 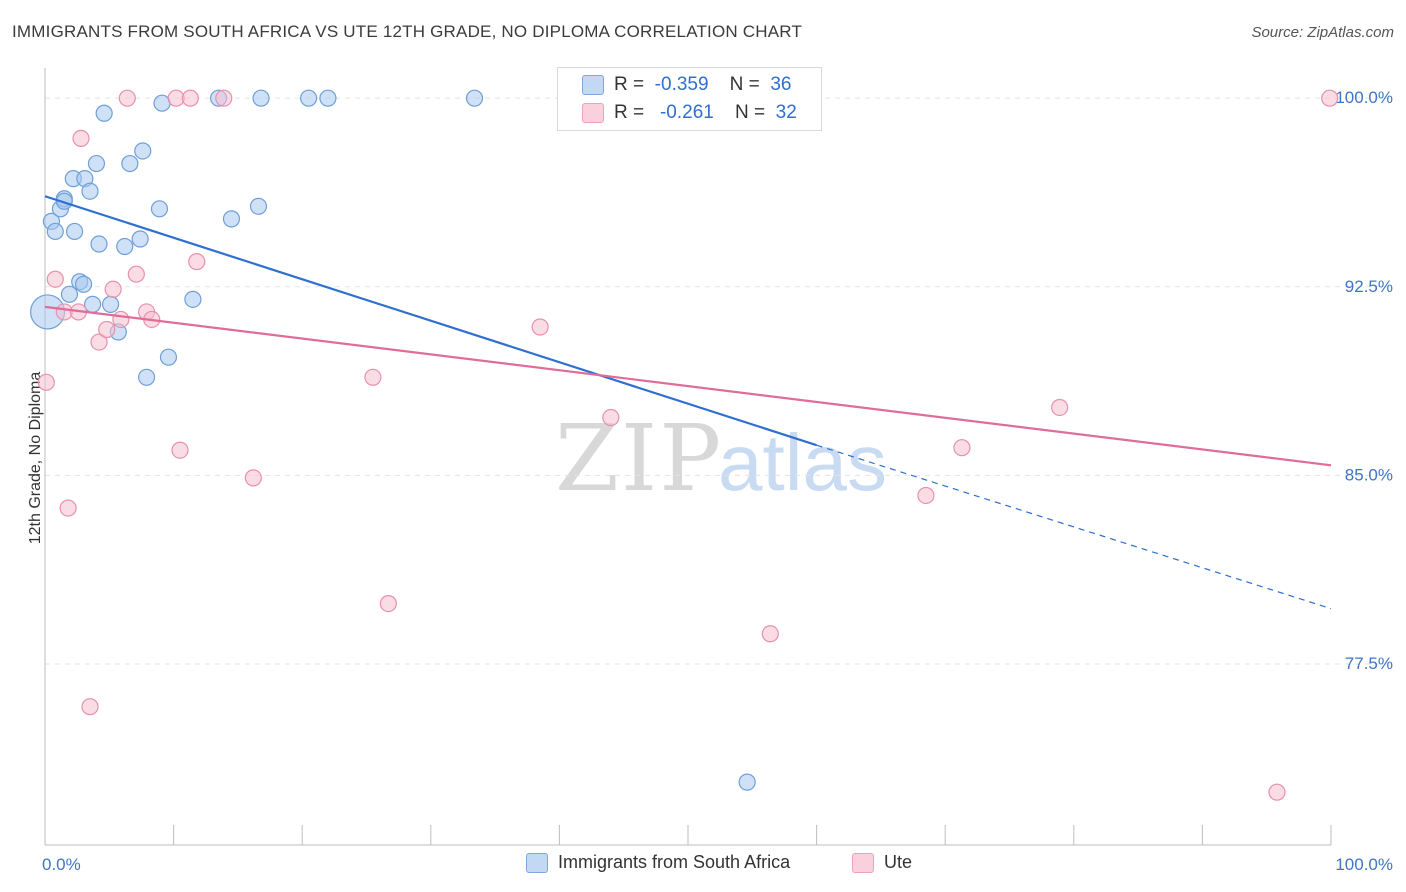 What do you see at coordinates (537, 863) in the screenshot?
I see `bottom-legend-swatch-blue` at bounding box center [537, 863].